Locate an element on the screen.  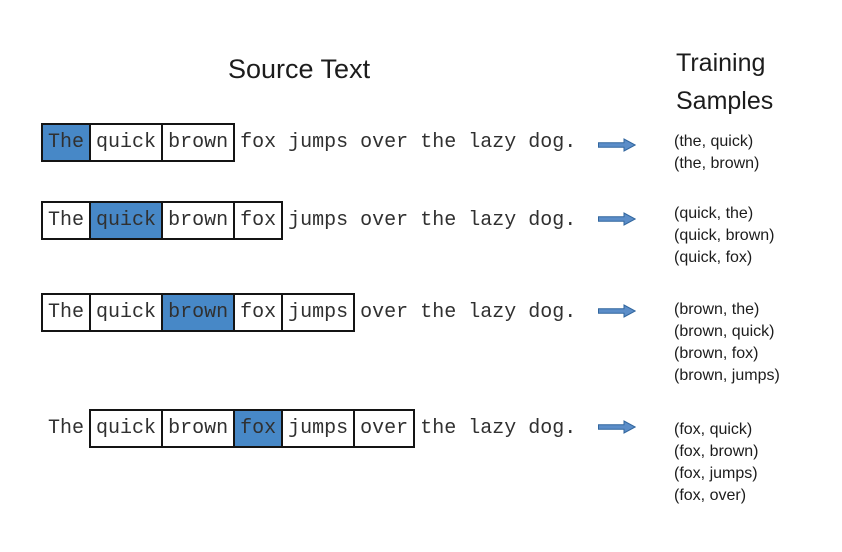
training-sample-pair: (brown, fox) is located at coordinates (716, 353).